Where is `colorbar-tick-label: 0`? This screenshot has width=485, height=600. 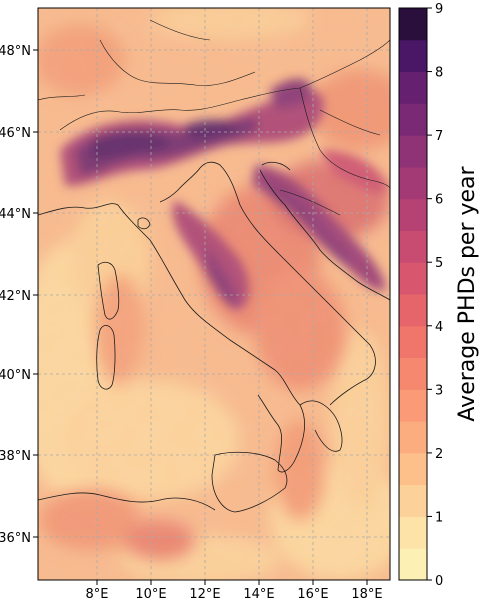
colorbar-tick-label: 0 is located at coordinates (439, 581).